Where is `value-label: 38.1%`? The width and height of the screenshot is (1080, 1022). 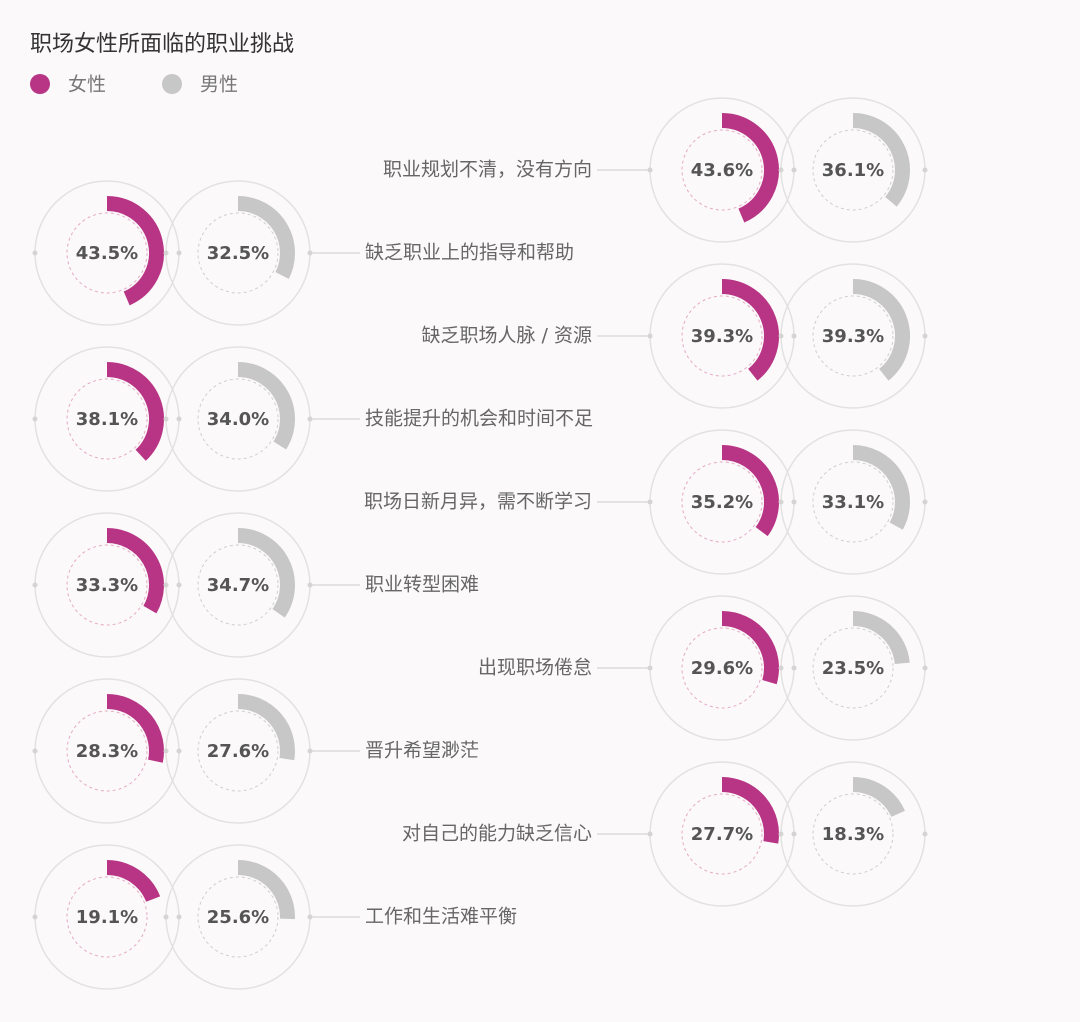
value-label: 38.1% is located at coordinates (107, 419).